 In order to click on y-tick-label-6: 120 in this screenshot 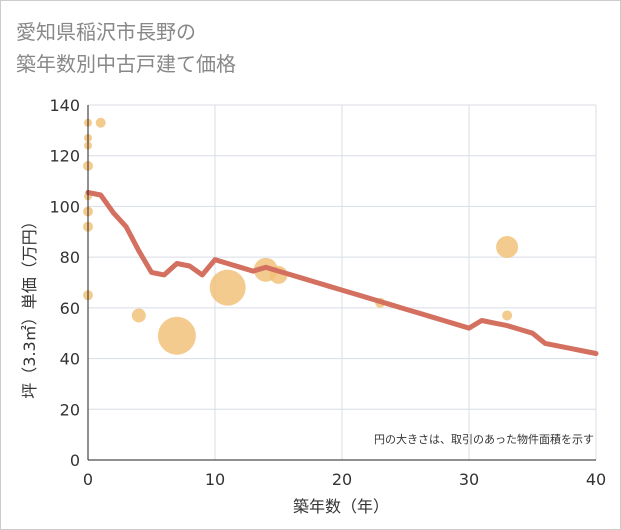, I will do `click(64, 156)`.